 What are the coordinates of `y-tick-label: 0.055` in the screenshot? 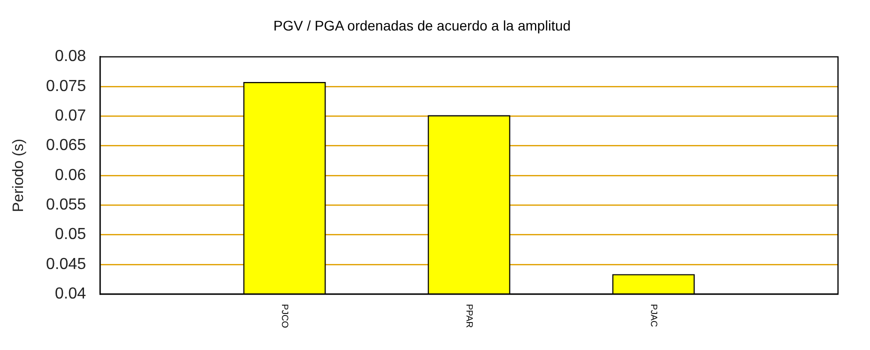 It's located at (66, 205).